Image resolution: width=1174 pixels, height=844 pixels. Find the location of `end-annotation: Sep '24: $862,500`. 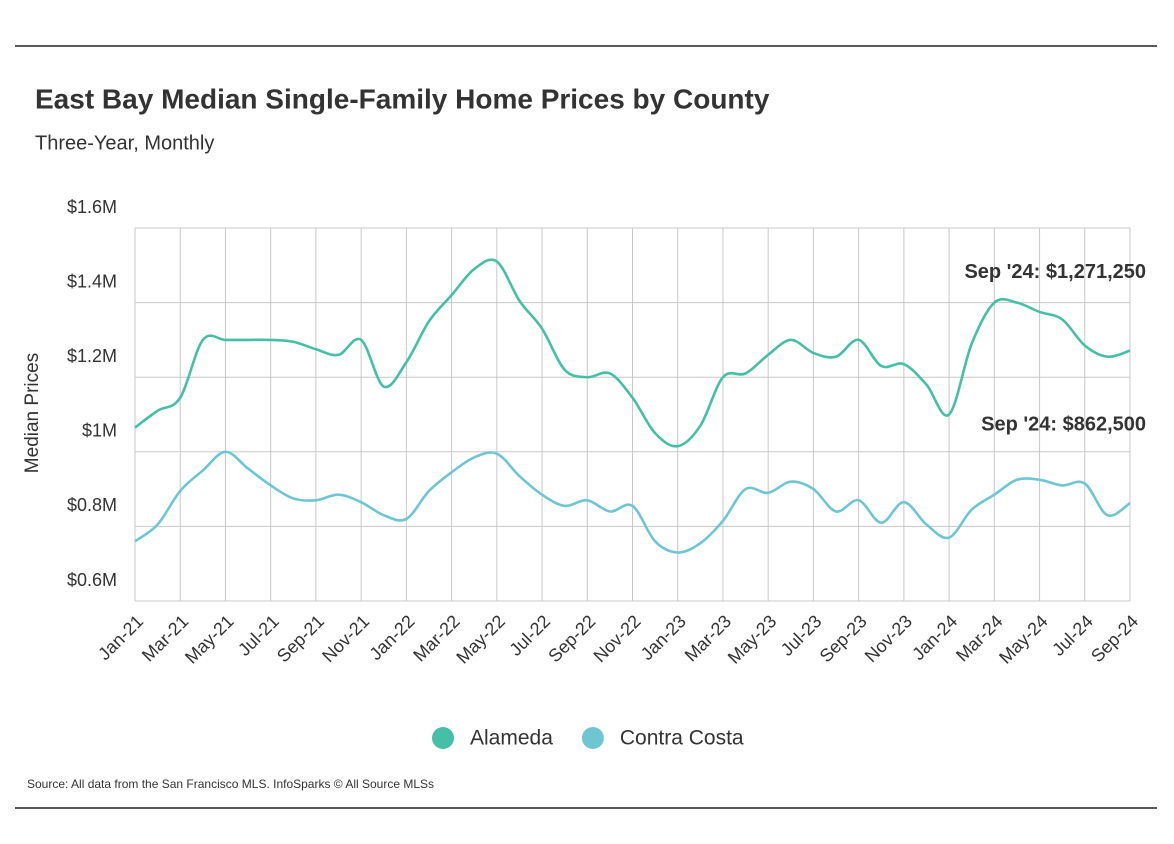

end-annotation: Sep '24: $862,500 is located at coordinates (1063, 424).